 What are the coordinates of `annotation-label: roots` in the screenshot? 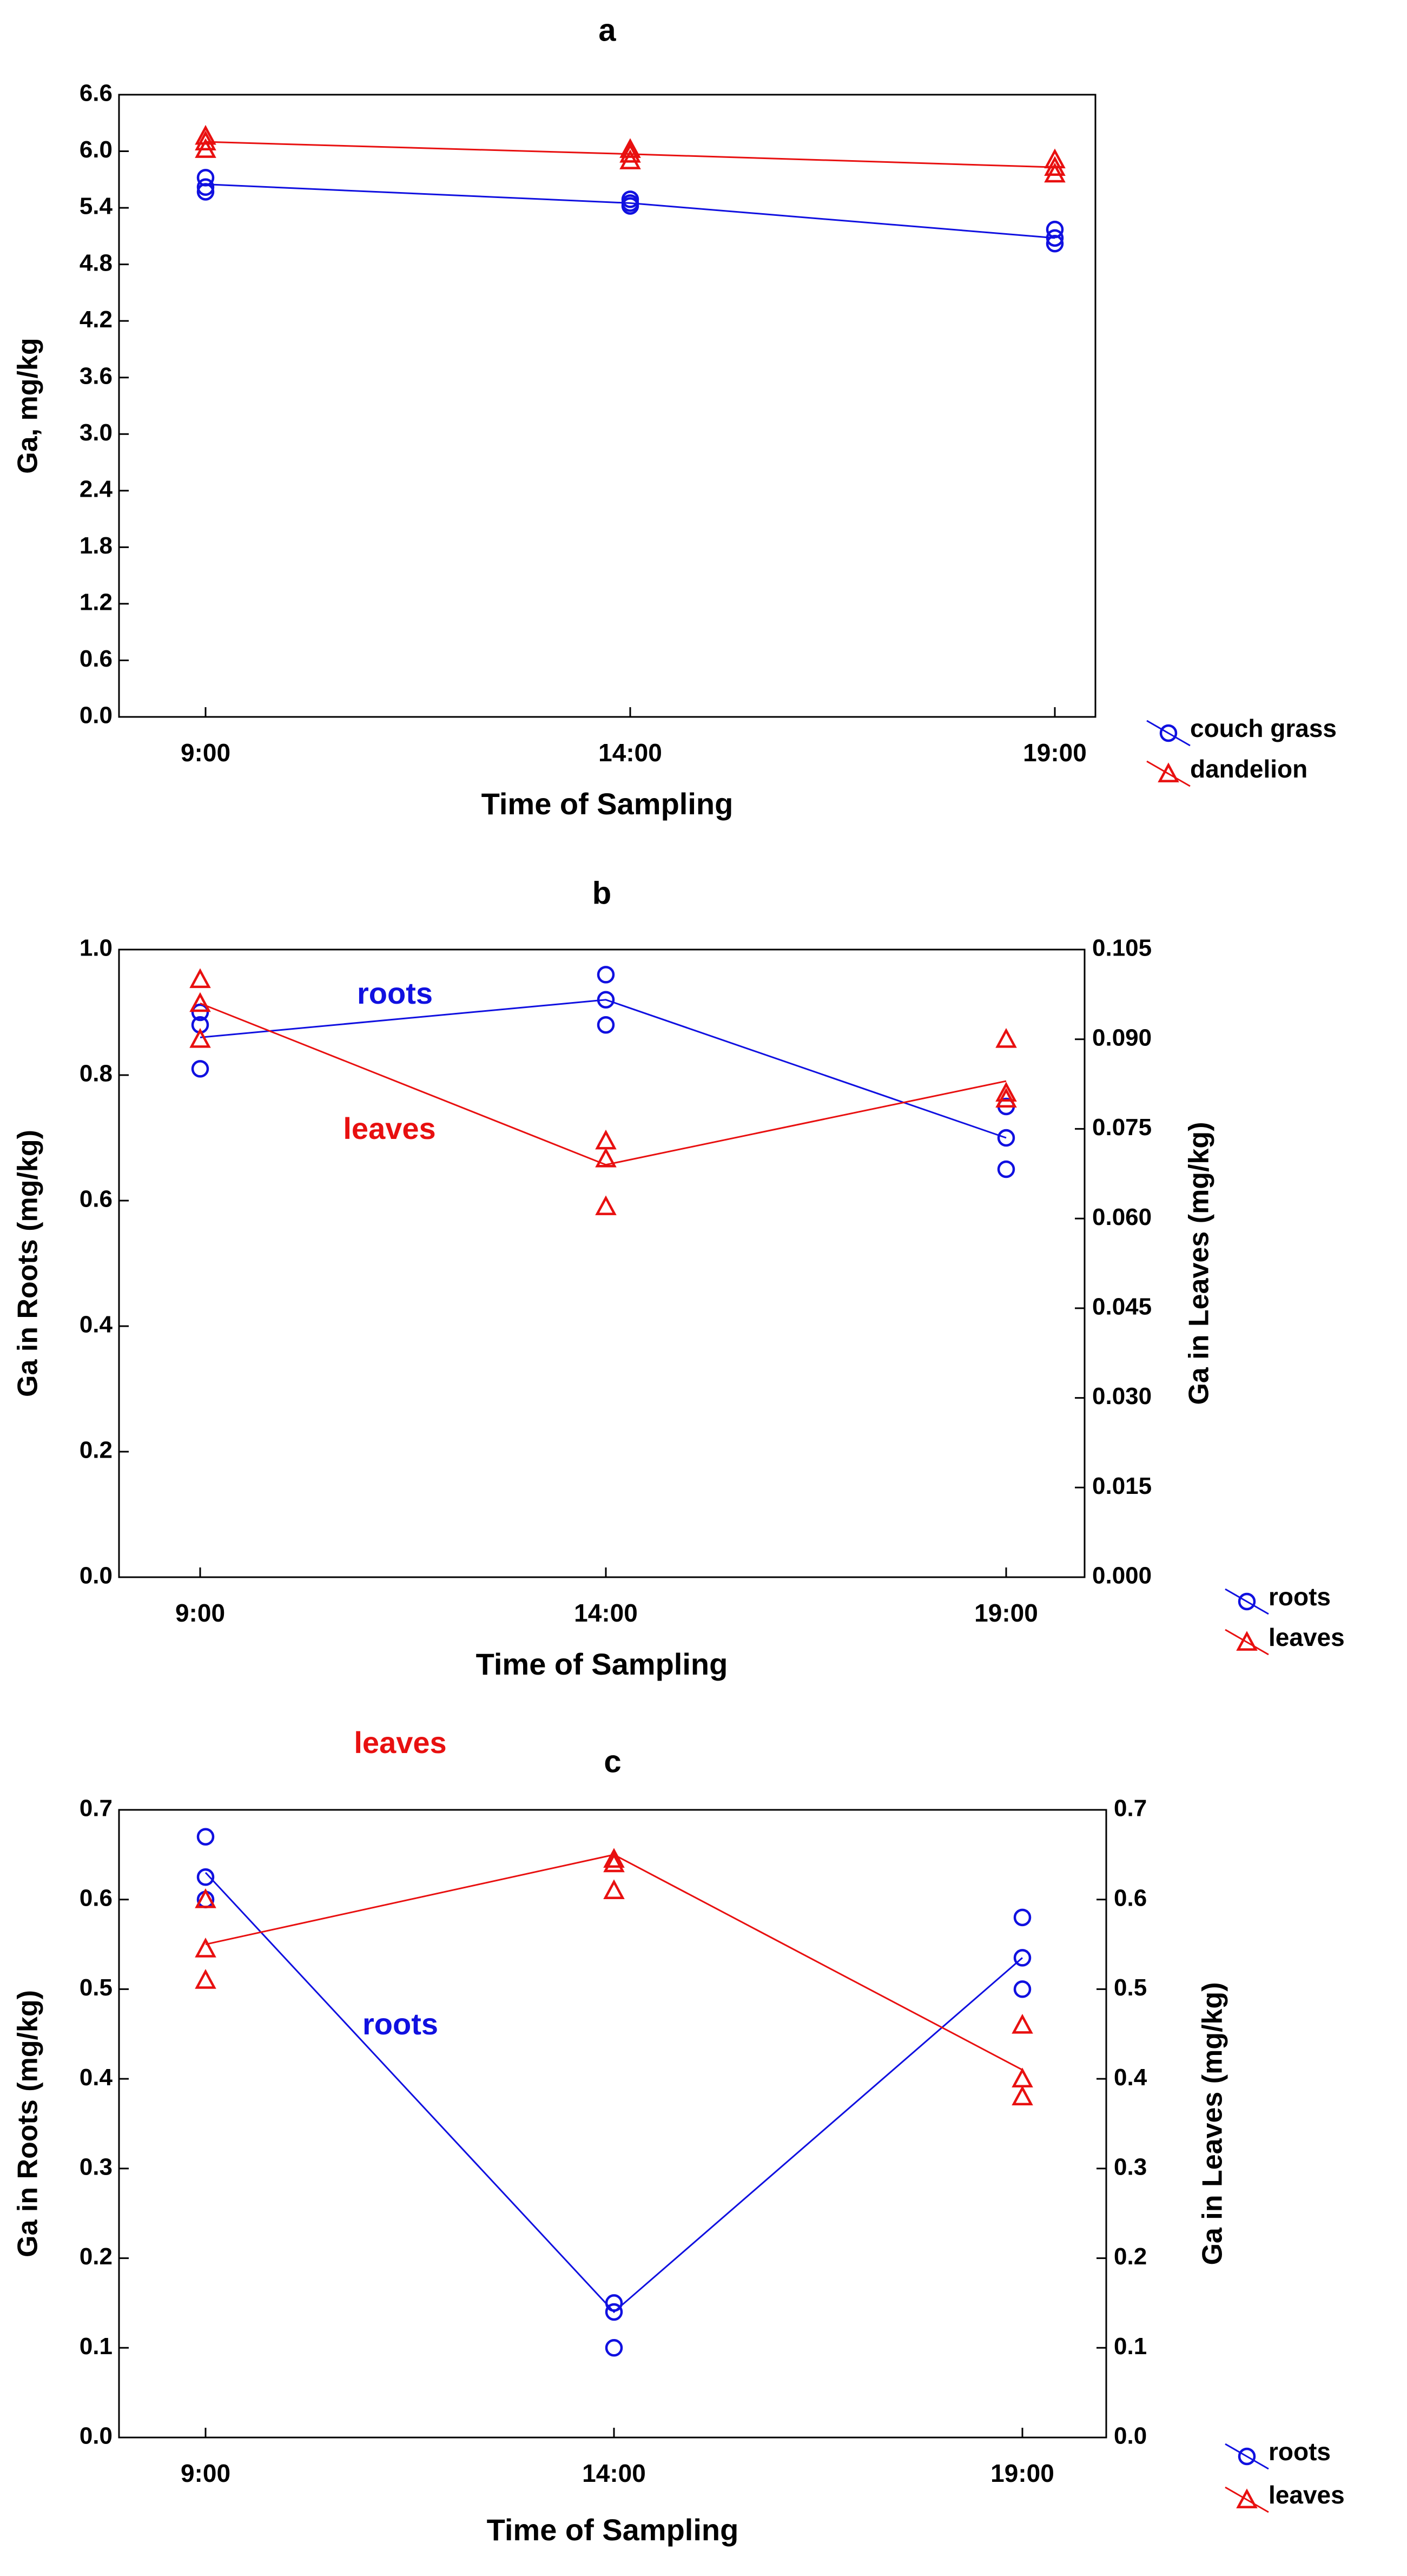 It's located at (400, 2024).